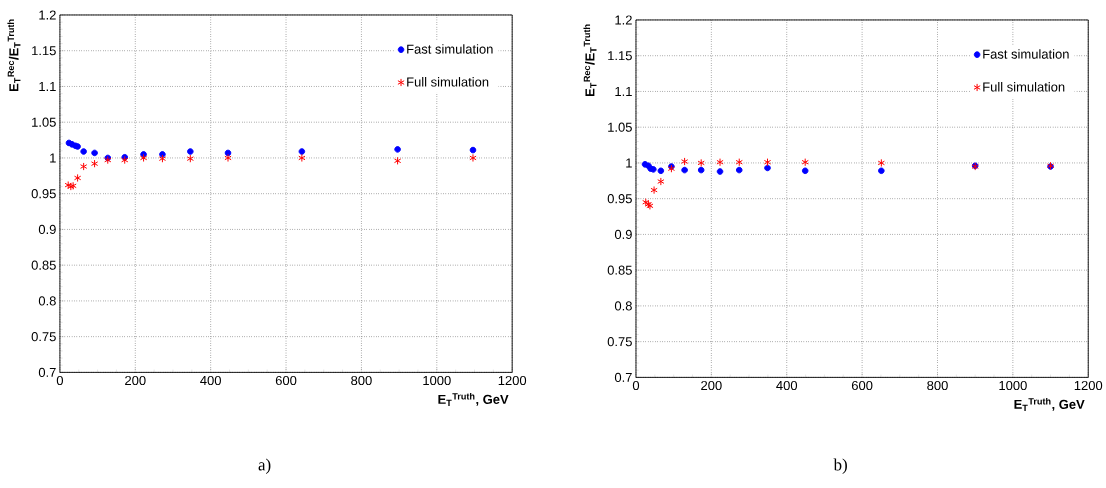 The width and height of the screenshot is (1106, 488). What do you see at coordinates (264, 466) in the screenshot?
I see `text: a)` at bounding box center [264, 466].